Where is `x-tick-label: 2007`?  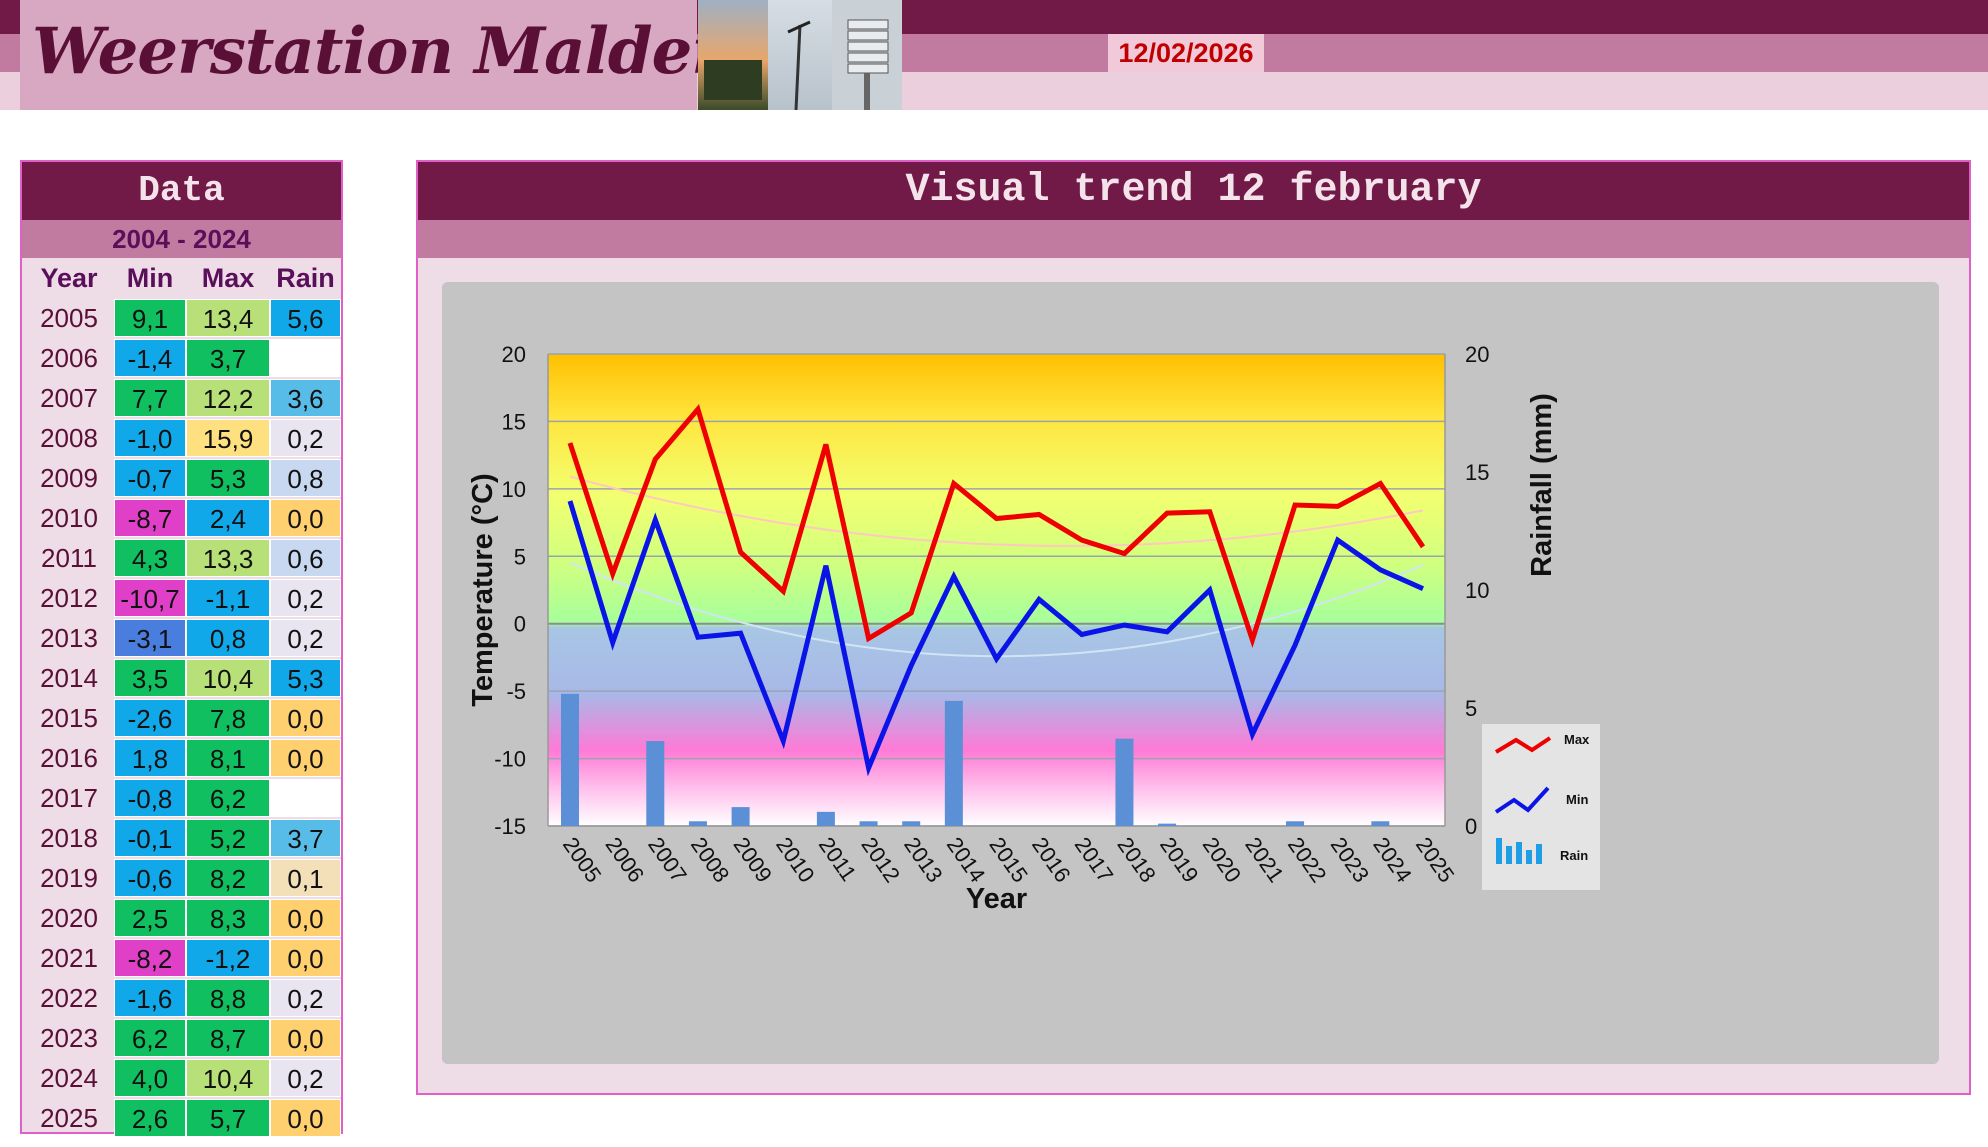
x-tick-label: 2007 is located at coordinates (667, 860).